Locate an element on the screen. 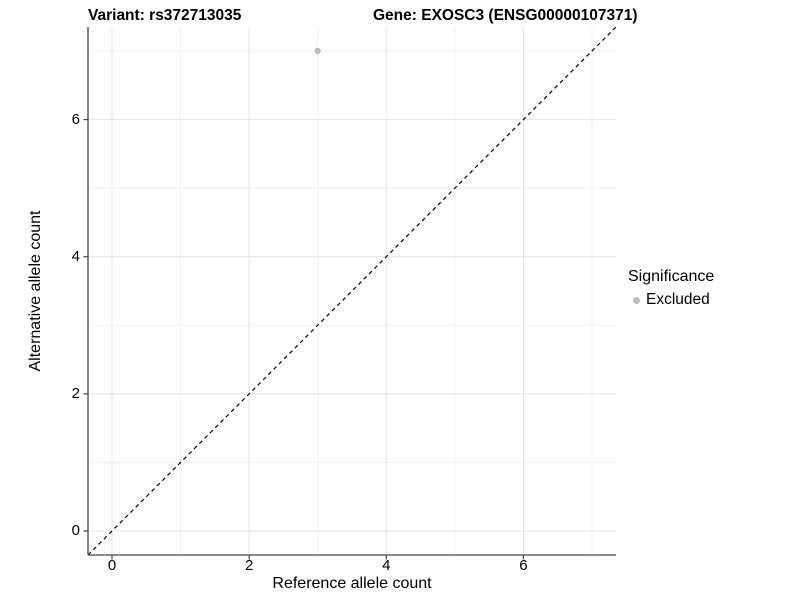  y-tick-label: 2 is located at coordinates (75, 393).